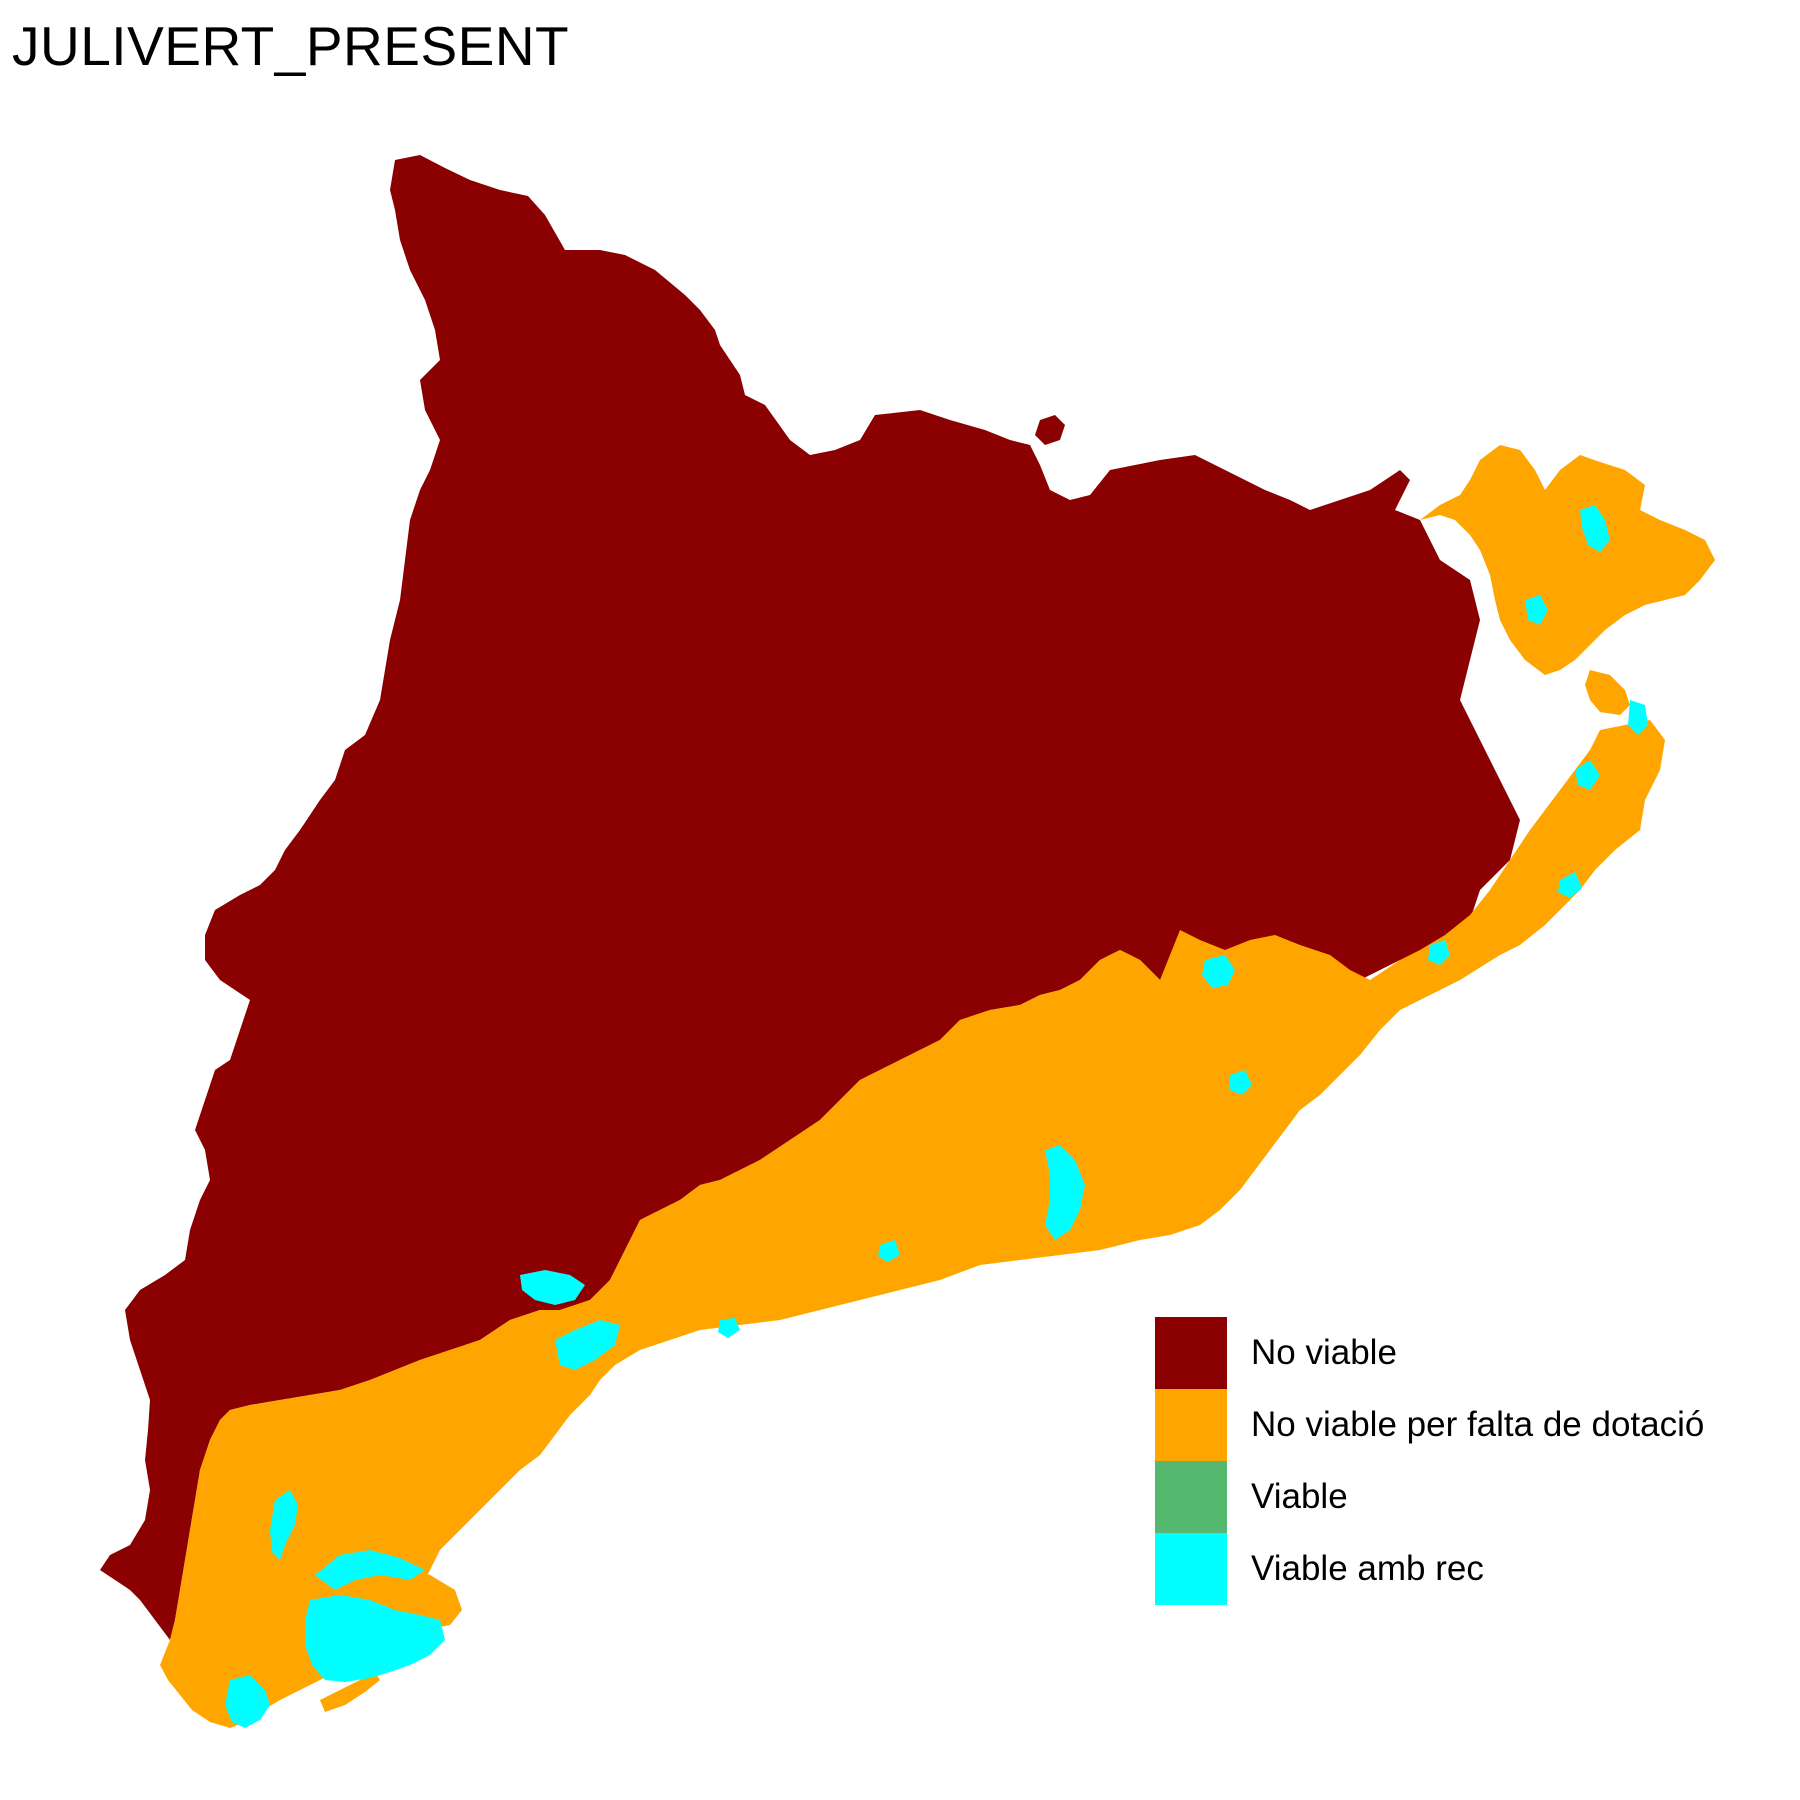  I want to click on legend-label-viable: Viable, so click(1299, 1496).